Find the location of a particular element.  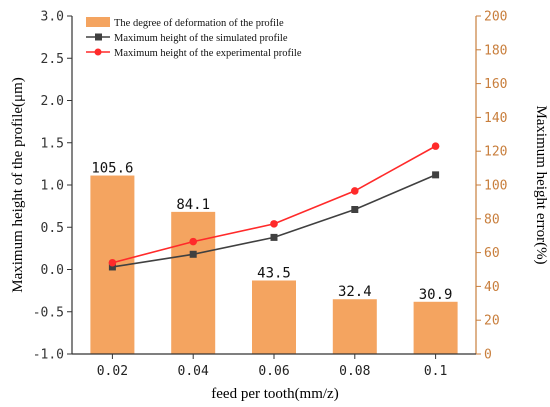

y-right-tick-label-0: 0 is located at coordinates (488, 355).